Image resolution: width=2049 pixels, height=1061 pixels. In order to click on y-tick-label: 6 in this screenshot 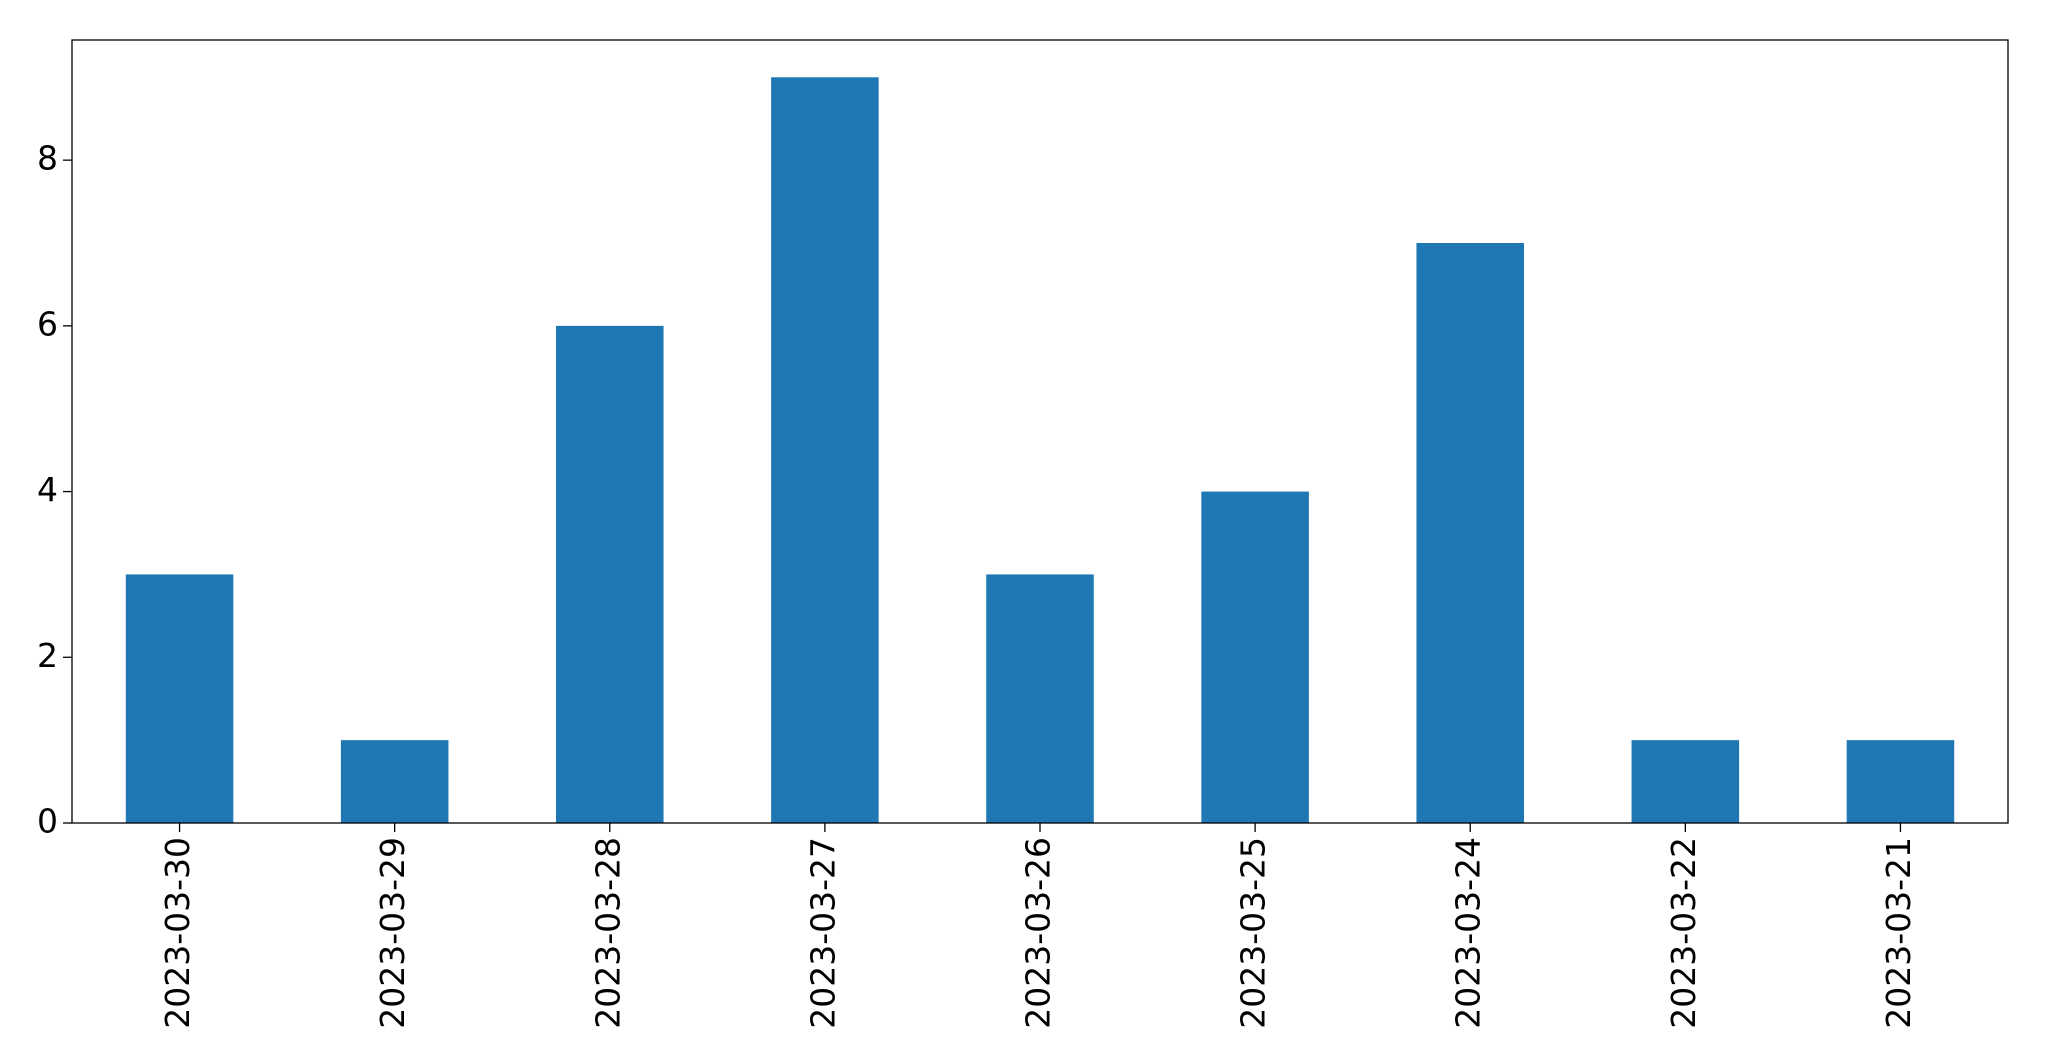, I will do `click(47, 323)`.